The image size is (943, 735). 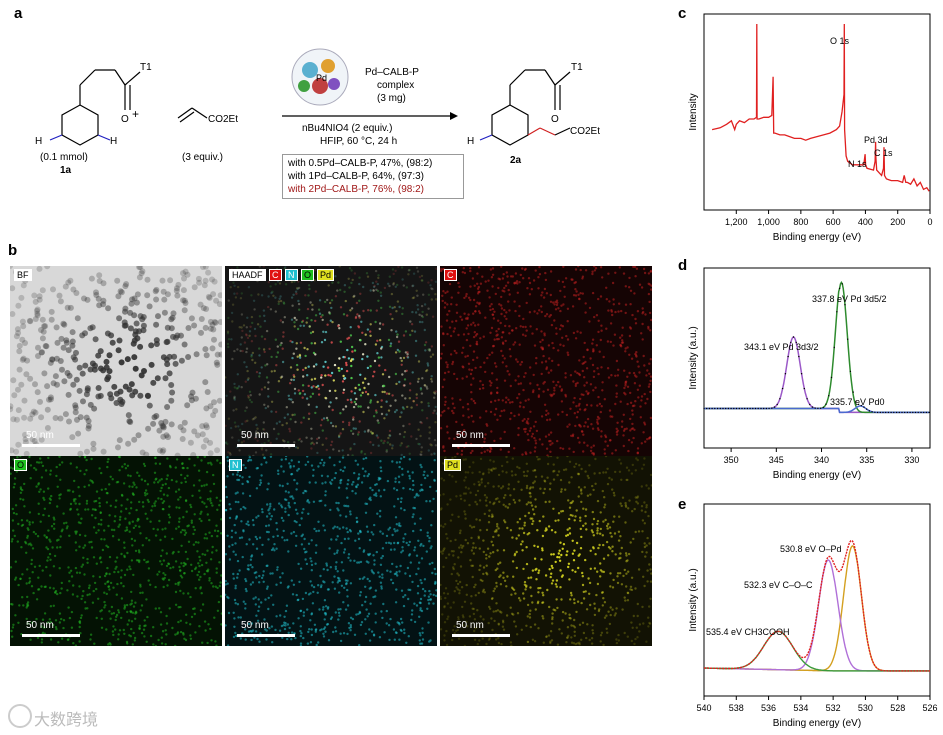 I want to click on x-tick-label: 335, so click(x=866, y=460).